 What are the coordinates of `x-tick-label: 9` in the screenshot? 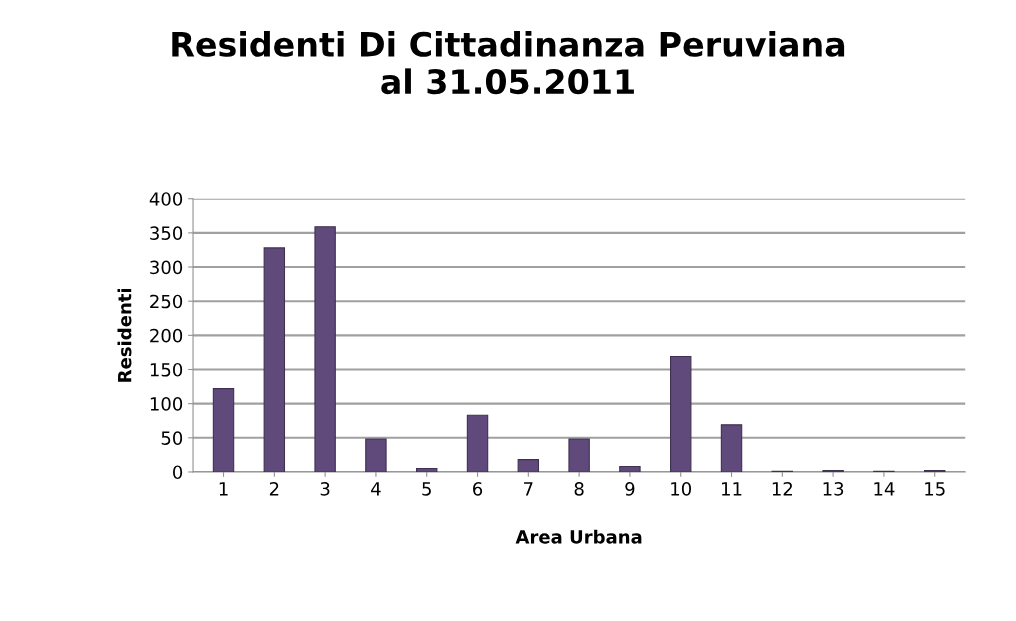 It's located at (630, 489).